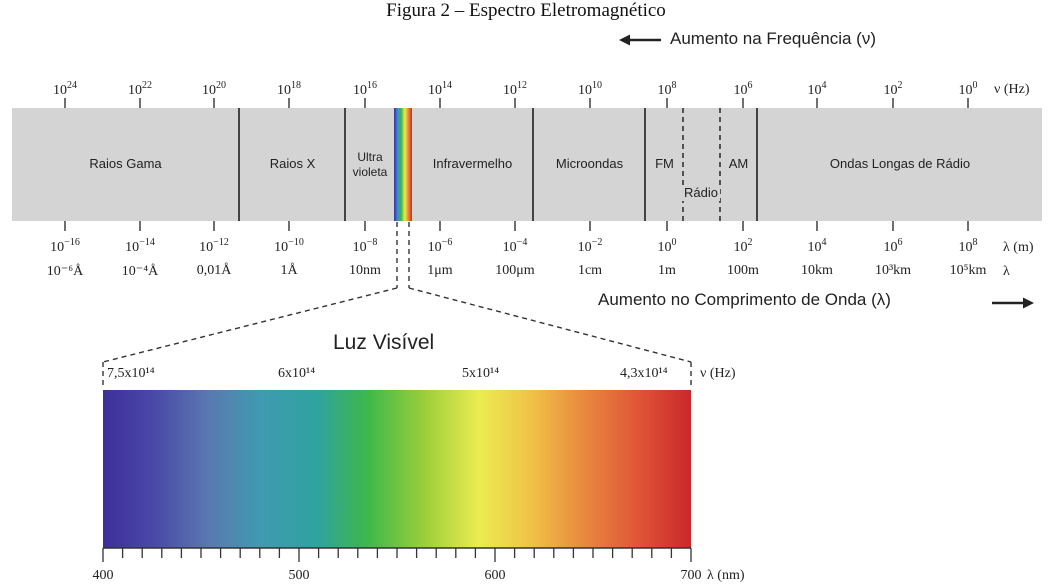 Image resolution: width=1052 pixels, height=588 pixels. What do you see at coordinates (526, 10) in the screenshot?
I see `figure-title: Figura 2 – Espectro Eletromagnético` at bounding box center [526, 10].